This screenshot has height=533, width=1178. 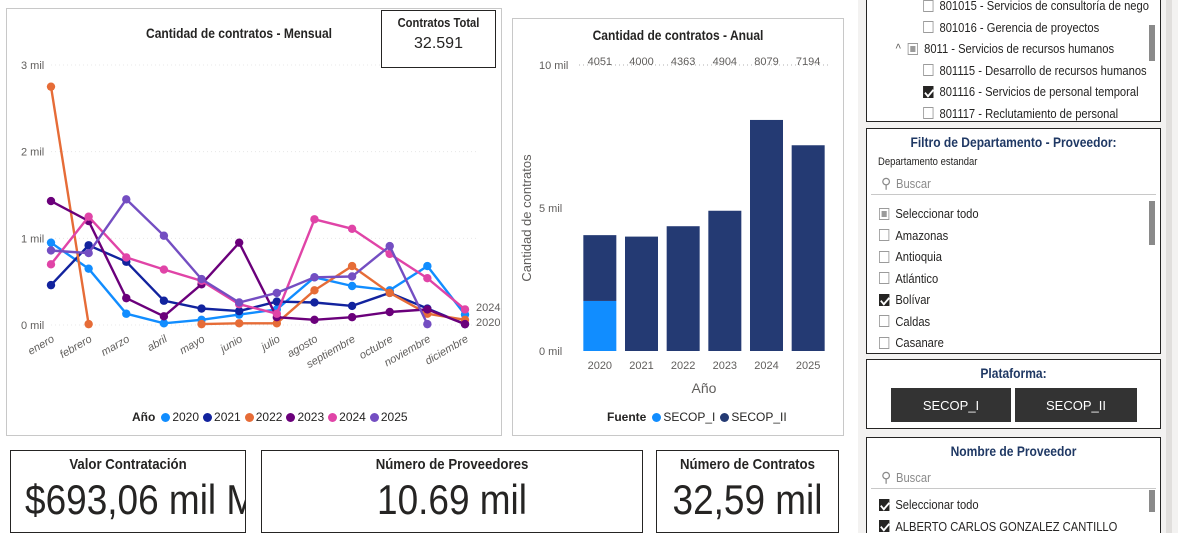 What do you see at coordinates (263, 417) in the screenshot?
I see `legend-item-2022: 2022` at bounding box center [263, 417].